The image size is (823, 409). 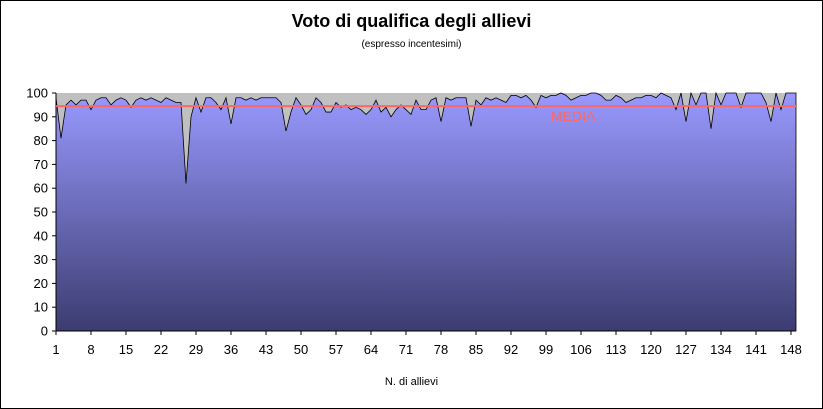 What do you see at coordinates (41, 307) in the screenshot?
I see `y-tick-label: 10` at bounding box center [41, 307].